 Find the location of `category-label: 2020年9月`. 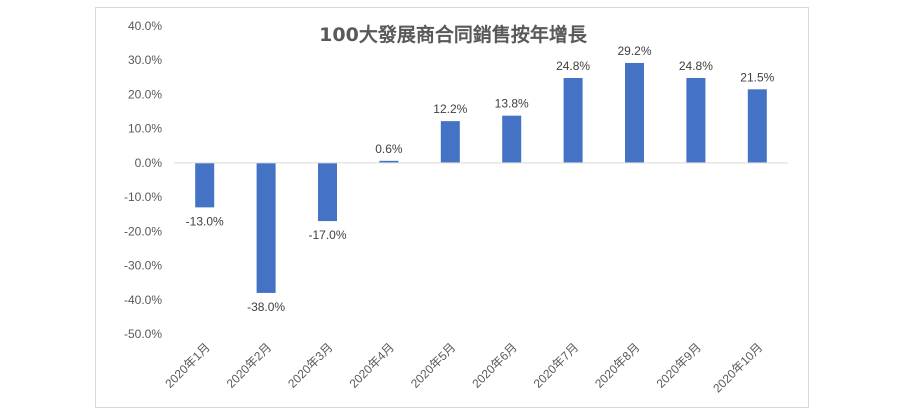

category-label: 2020年9月 is located at coordinates (679, 365).